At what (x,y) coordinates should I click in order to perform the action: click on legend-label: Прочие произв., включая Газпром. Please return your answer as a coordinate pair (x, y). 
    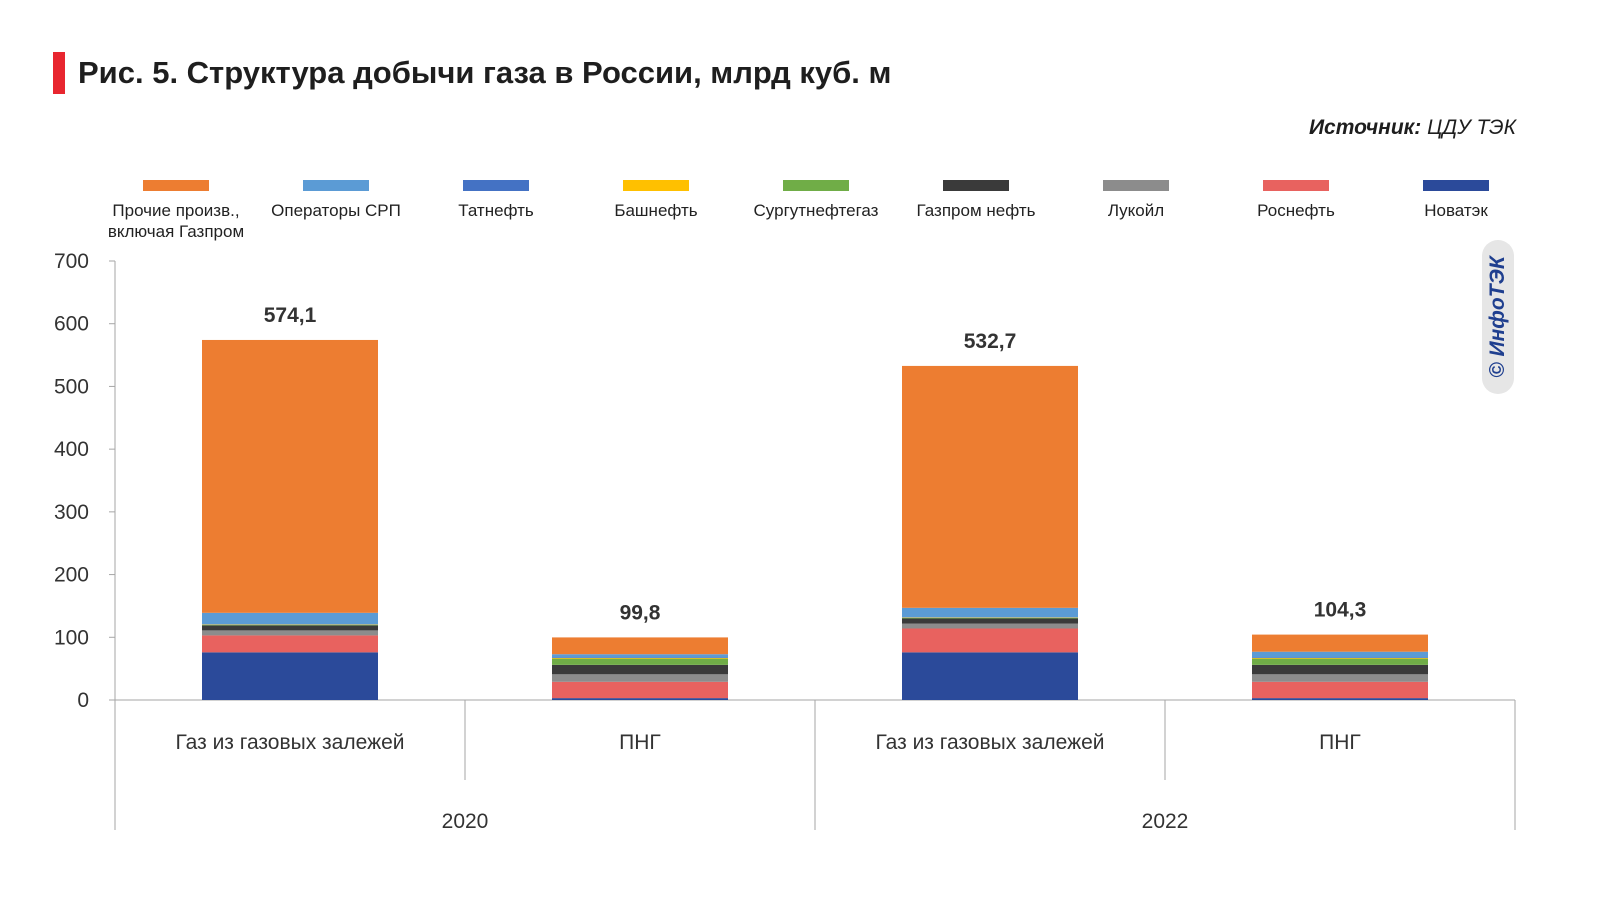
    Looking at the image, I should click on (176, 221).